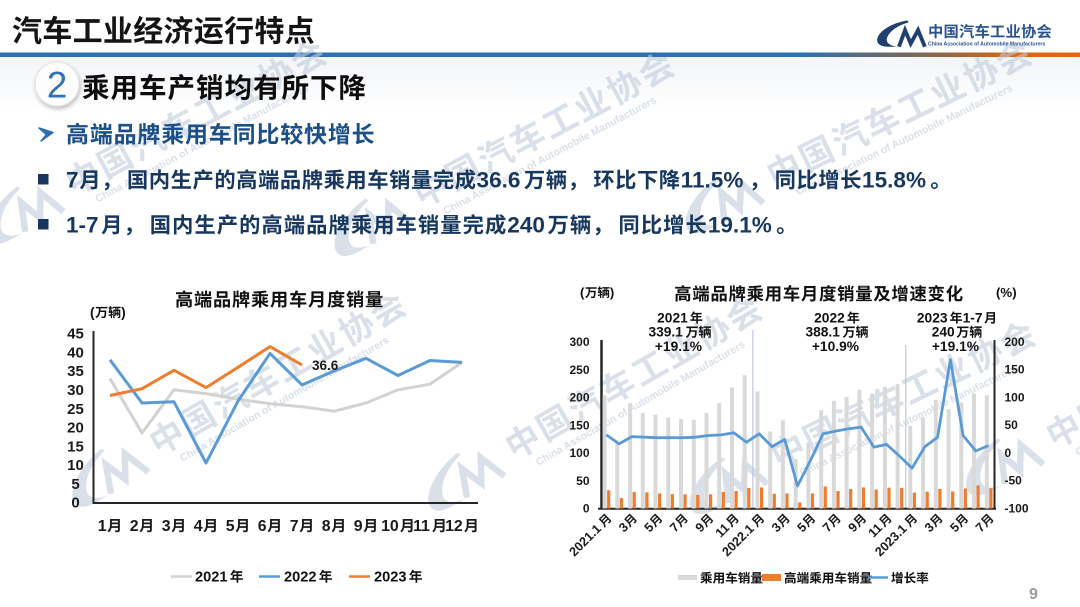  Describe the element at coordinates (894, 180) in the screenshot. I see `svg-text: 15.8%` at that location.